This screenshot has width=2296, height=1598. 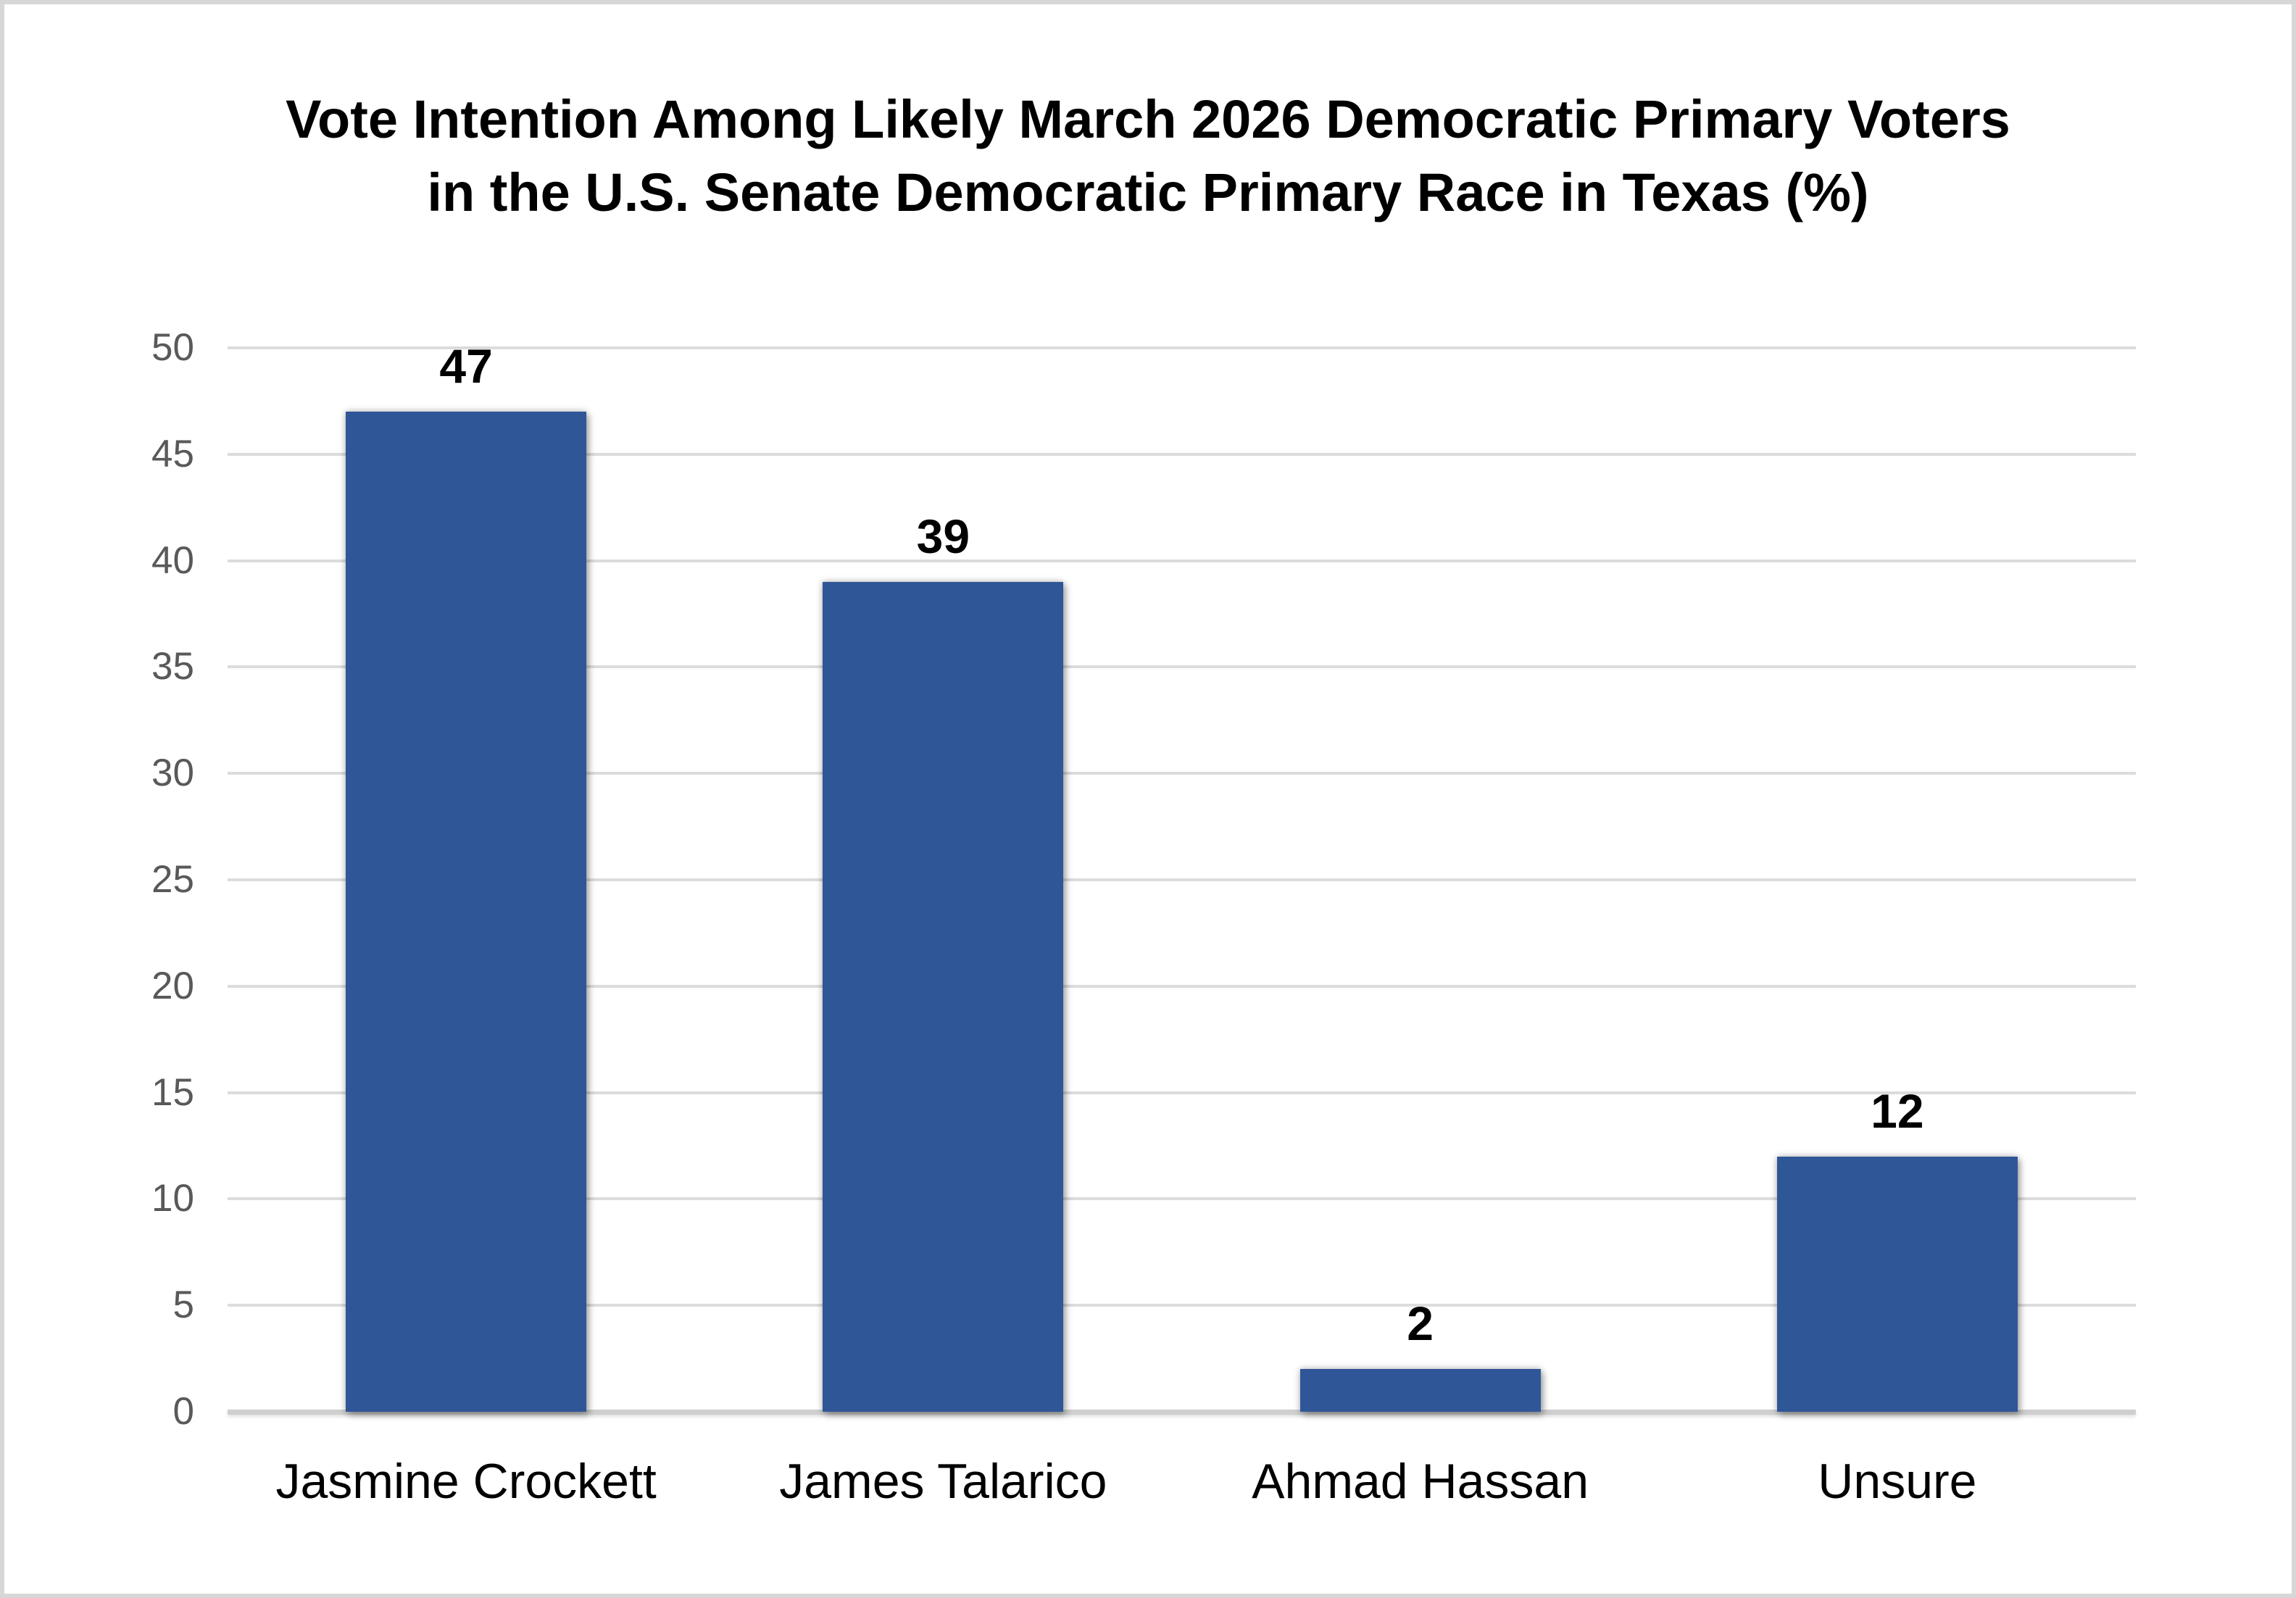 I want to click on y-tick-label-0: 0, so click(x=183, y=1412).